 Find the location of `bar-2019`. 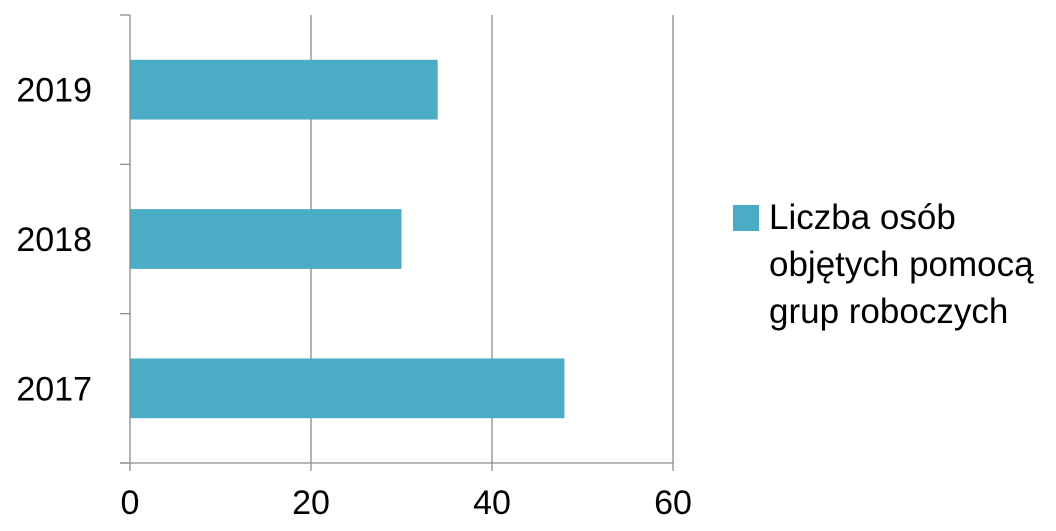

bar-2019 is located at coordinates (284, 89).